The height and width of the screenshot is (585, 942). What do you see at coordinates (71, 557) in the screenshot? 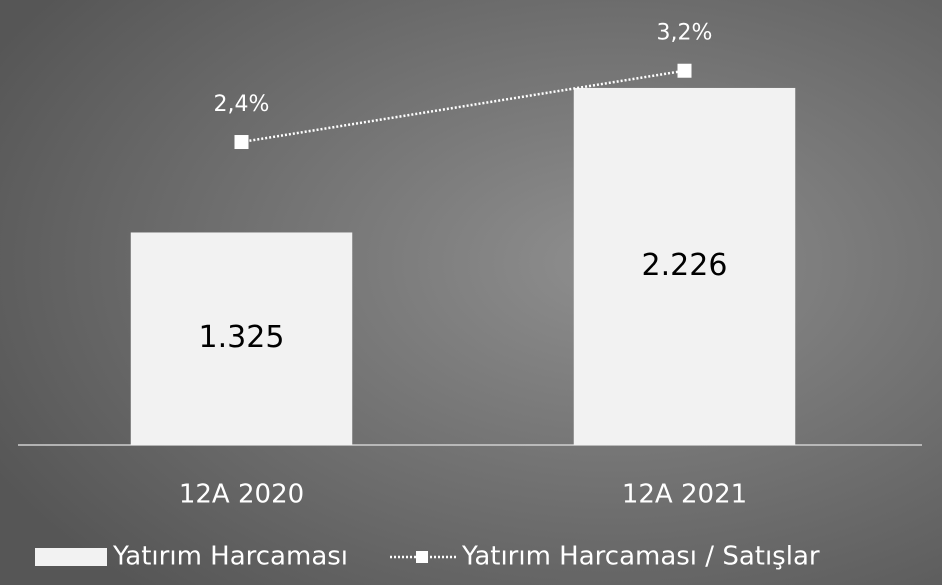
I see `legend-swatch` at bounding box center [71, 557].